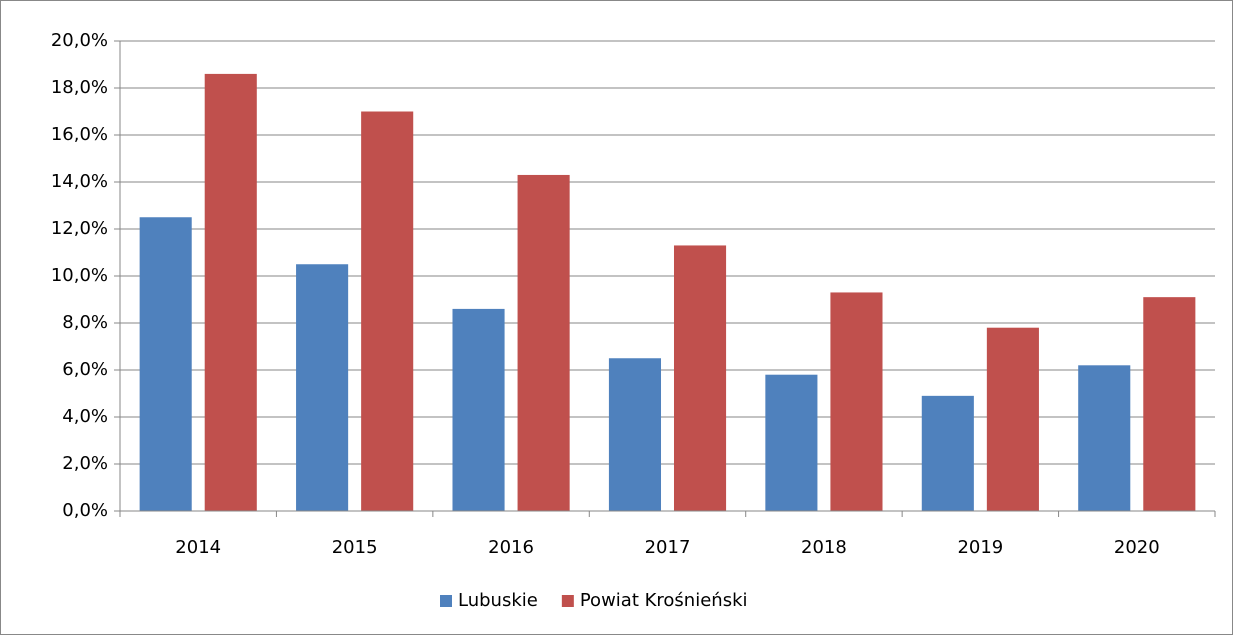  Describe the element at coordinates (511, 547) in the screenshot. I see `x-tick-label: 2016` at that location.